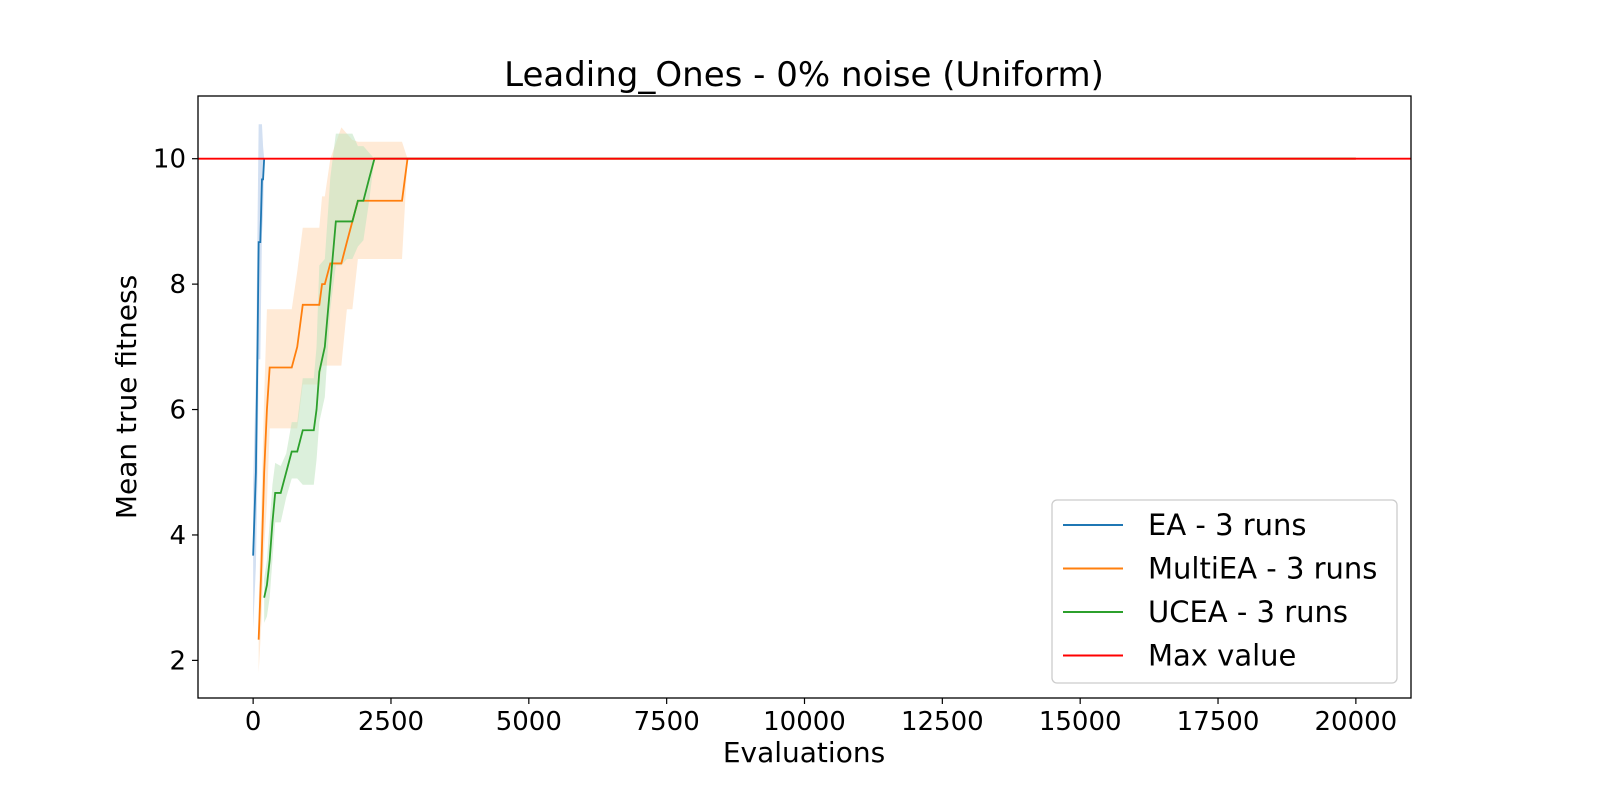 This screenshot has width=1600, height=800. What do you see at coordinates (177, 661) in the screenshot?
I see `y-tick-label: 2` at bounding box center [177, 661].